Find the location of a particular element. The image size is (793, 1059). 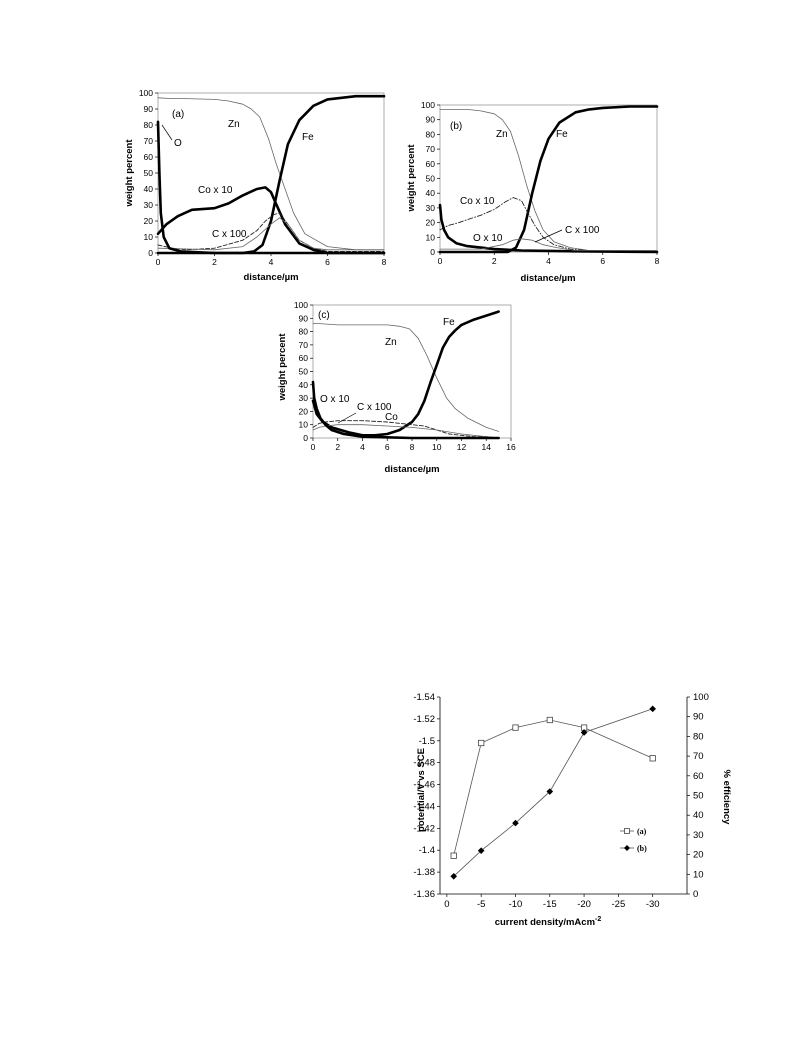

y-left-tick-label: -1.36 is located at coordinates (424, 894).